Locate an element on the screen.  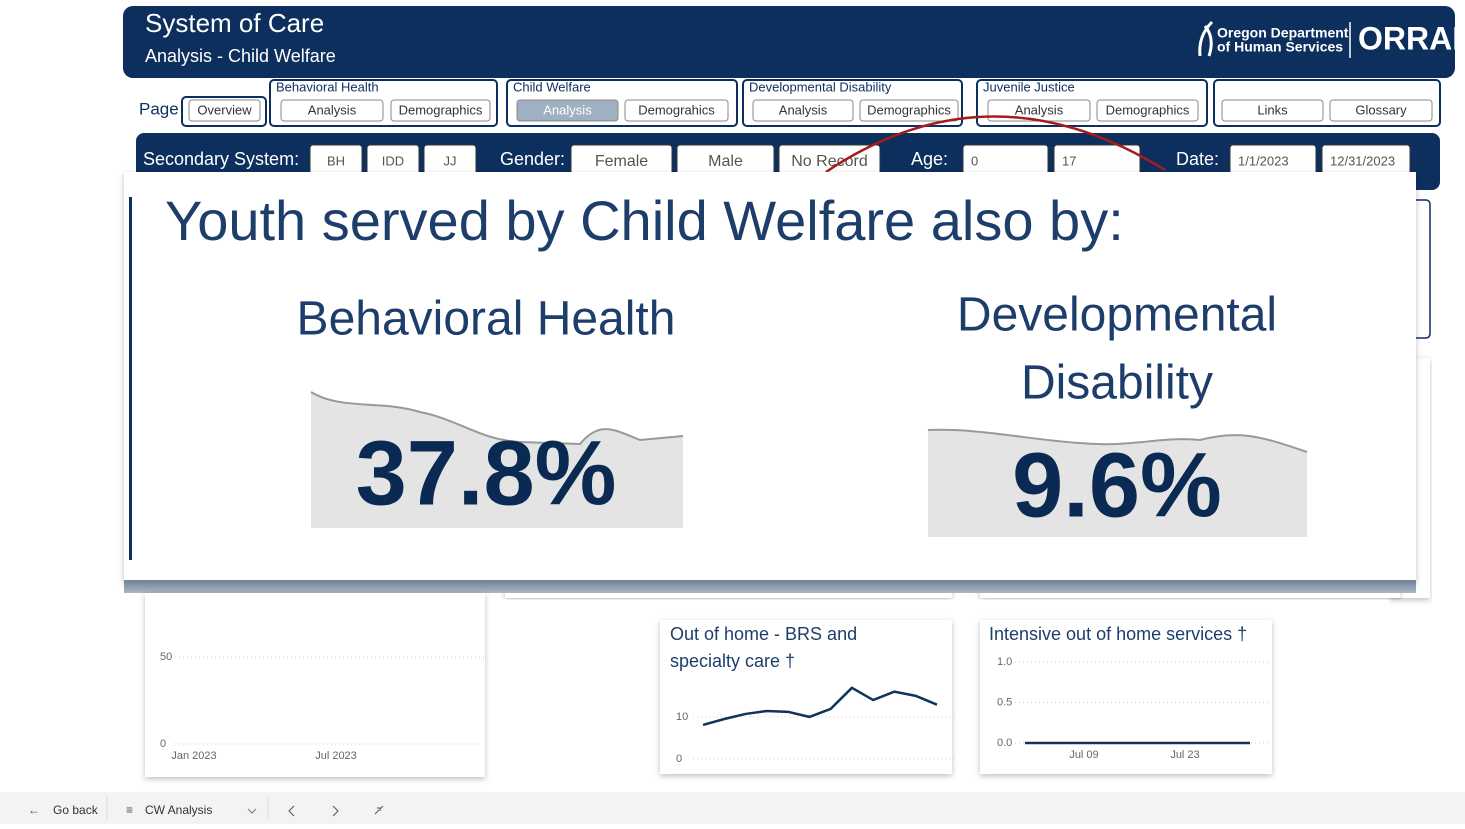
y-tick-label: 1.0 is located at coordinates (1004, 662).